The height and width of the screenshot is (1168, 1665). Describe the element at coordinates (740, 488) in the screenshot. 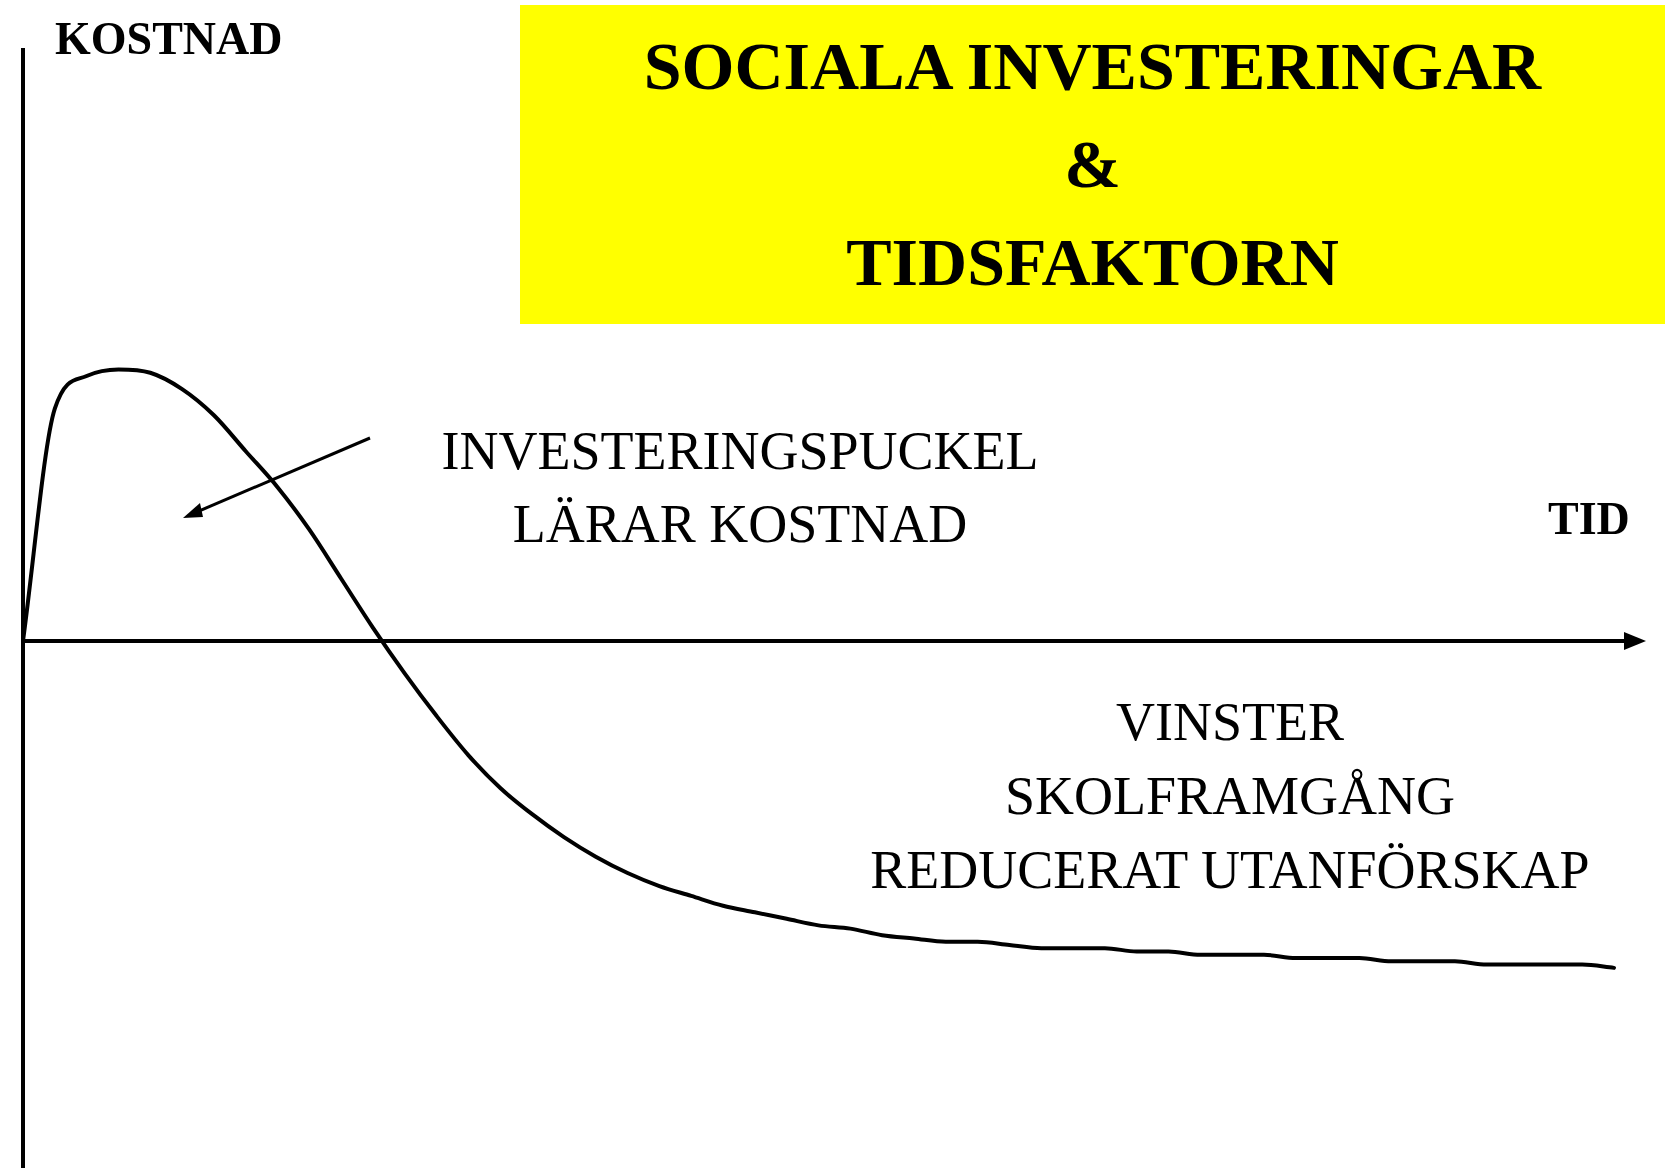

I see `annotation: INVESTERINGSPUCKEL LÄRAR KOSTNAD` at that location.